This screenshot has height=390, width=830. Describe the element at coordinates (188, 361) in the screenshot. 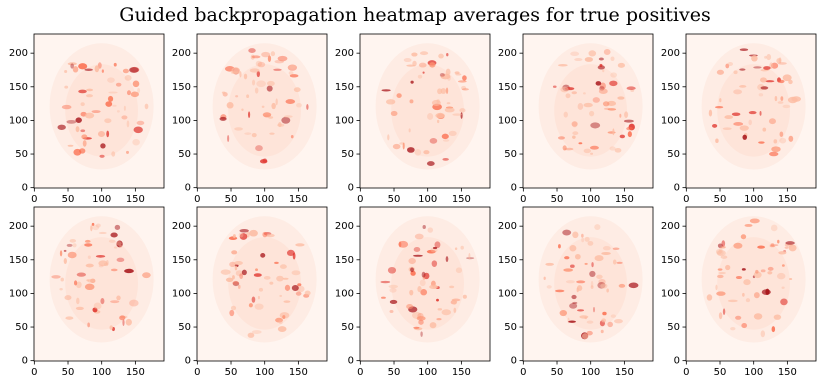

I see `y-tick-label: 0` at that location.